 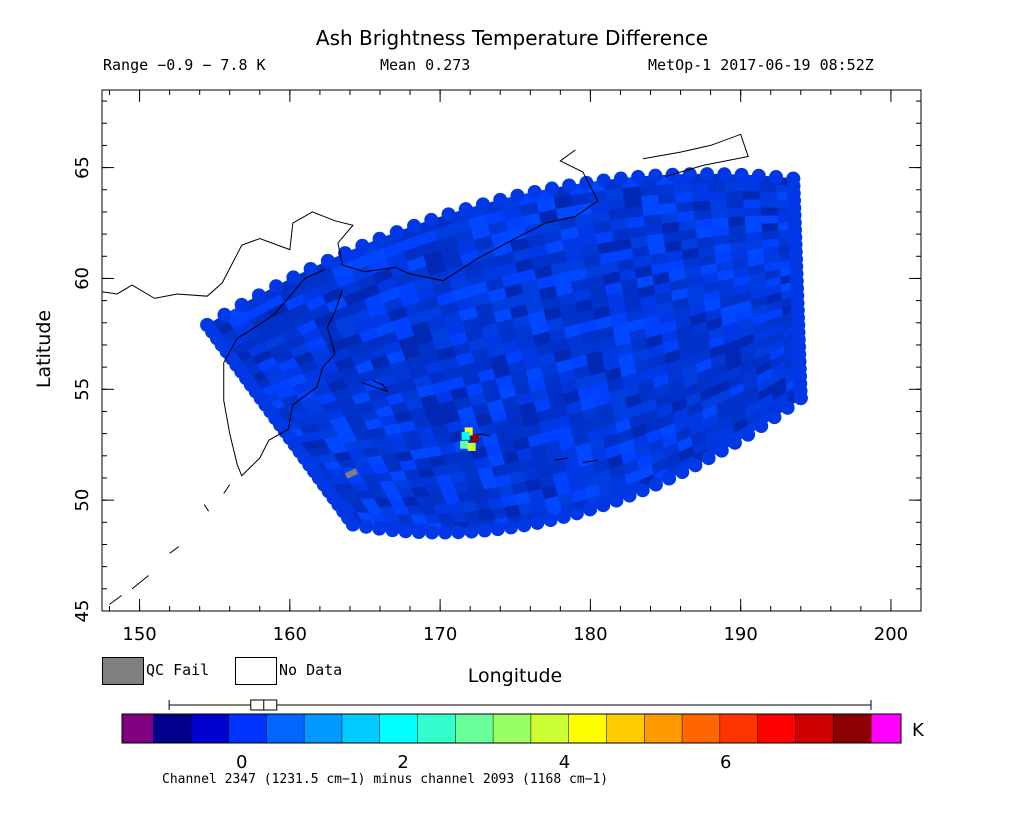 What do you see at coordinates (512, 38) in the screenshot?
I see `chart-title: Ash Brightness Temperature Difference` at bounding box center [512, 38].